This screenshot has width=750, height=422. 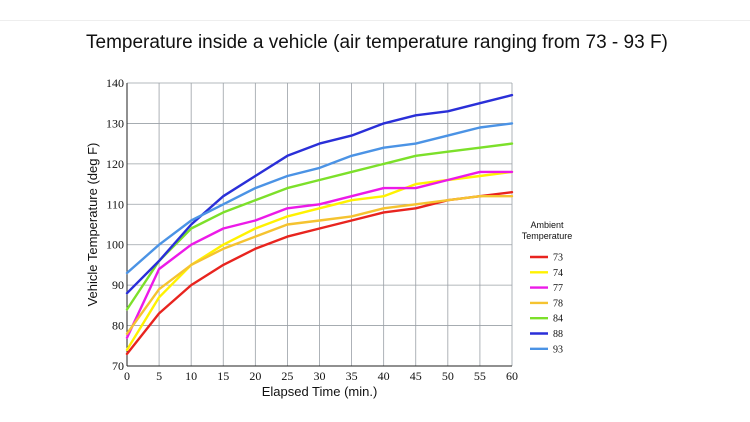 What do you see at coordinates (558, 349) in the screenshot?
I see `legend-label: 93` at bounding box center [558, 349].